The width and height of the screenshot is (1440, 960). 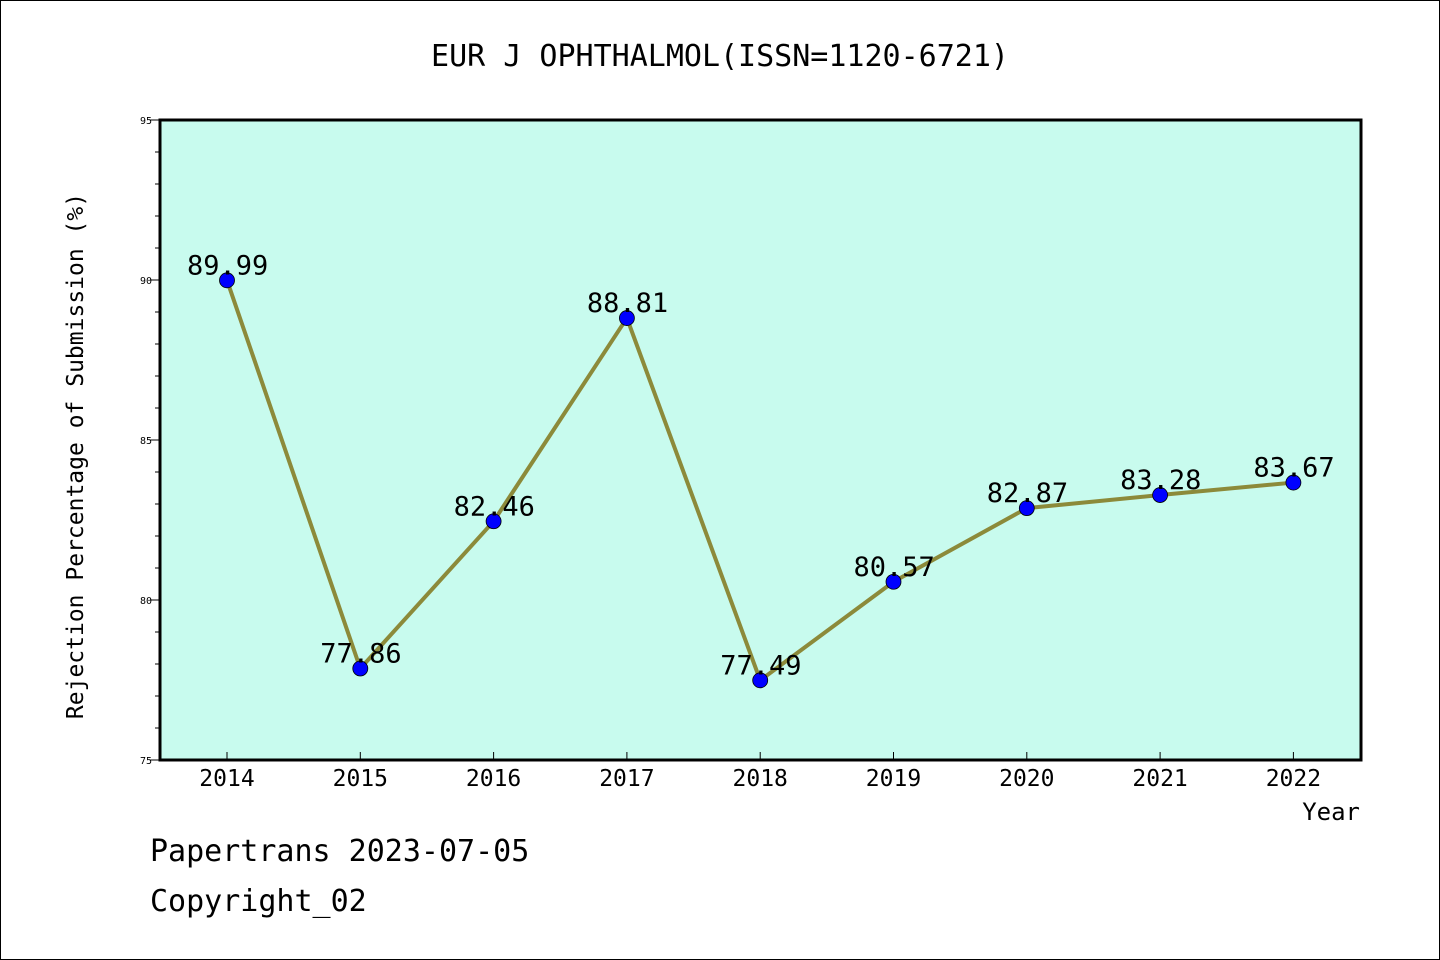 I want to click on x-axis-label: Year, so click(x=1331, y=812).